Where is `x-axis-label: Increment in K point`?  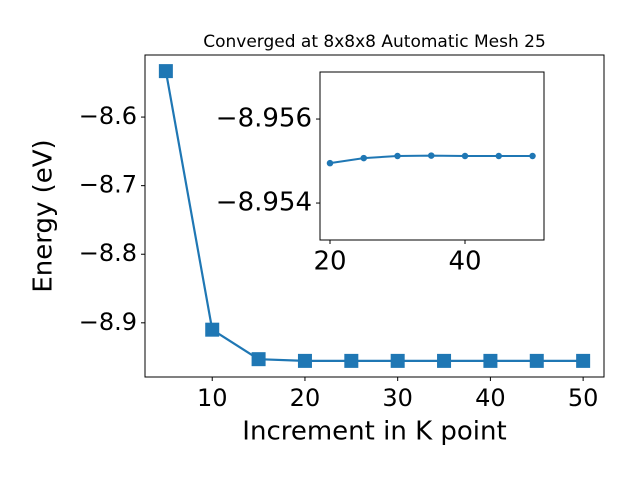 x-axis-label: Increment in K point is located at coordinates (374, 432).